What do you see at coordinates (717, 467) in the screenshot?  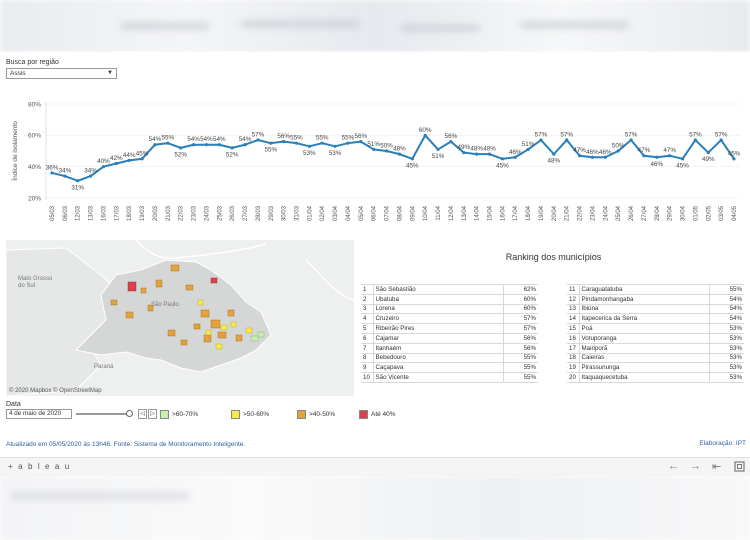 I see `revert-icon: ⇤` at bounding box center [717, 467].